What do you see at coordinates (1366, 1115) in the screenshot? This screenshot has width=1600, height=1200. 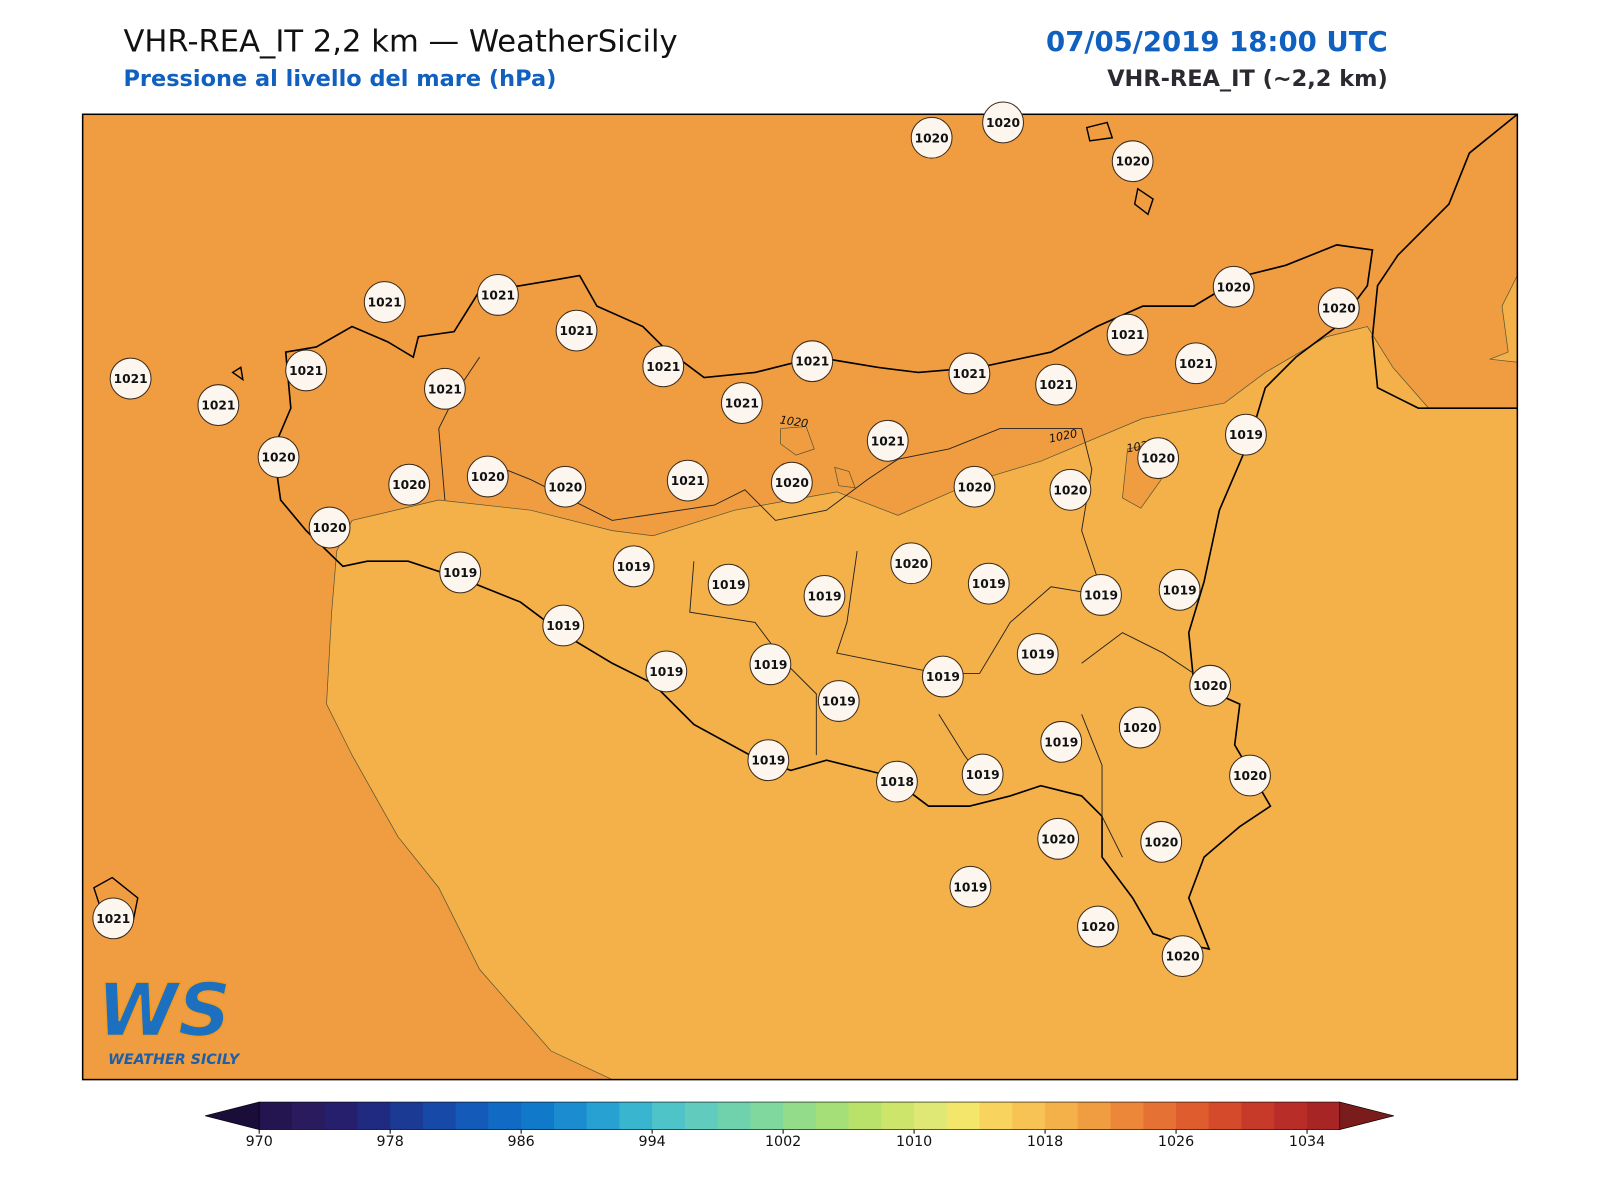 I see `colorbar-extend-over` at bounding box center [1366, 1115].